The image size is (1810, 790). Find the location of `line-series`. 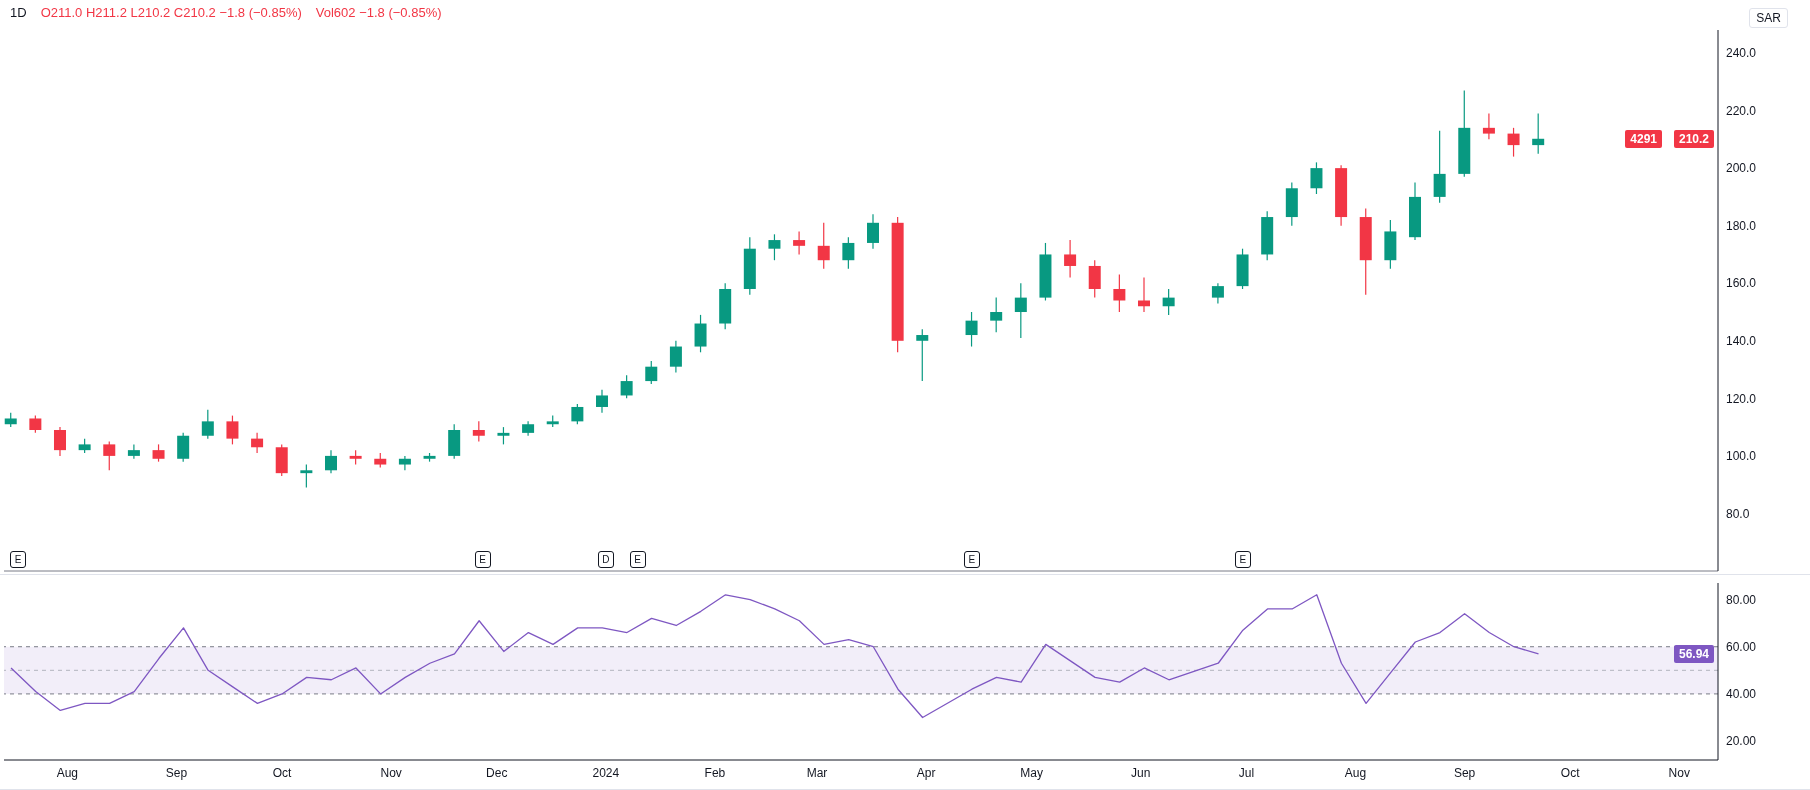

line-series is located at coordinates (775, 656).